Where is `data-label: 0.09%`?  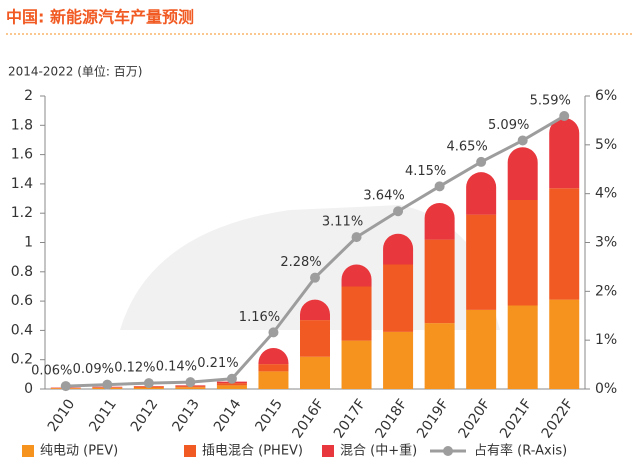 data-label: 0.09% is located at coordinates (93, 369).